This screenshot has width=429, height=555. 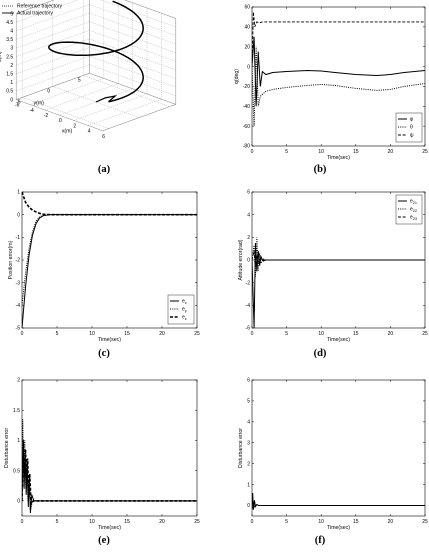 I want to click on y-tick-label: -40, so click(x=246, y=107).